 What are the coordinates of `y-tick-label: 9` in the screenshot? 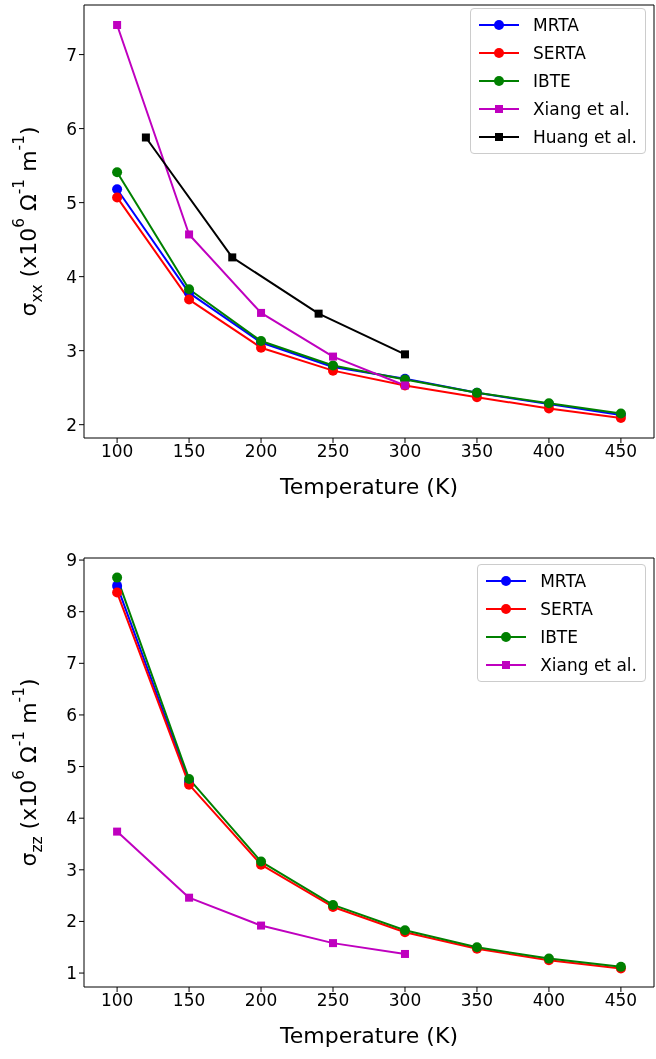 It's located at (71, 560).